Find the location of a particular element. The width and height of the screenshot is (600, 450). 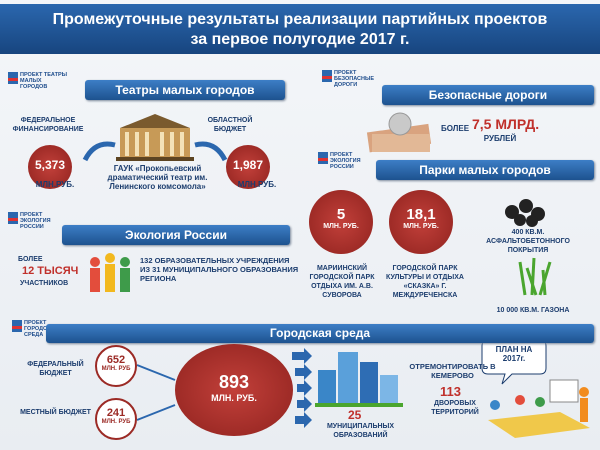

total-circle: 893 МЛН. РУБ. is located at coordinates (234, 390).